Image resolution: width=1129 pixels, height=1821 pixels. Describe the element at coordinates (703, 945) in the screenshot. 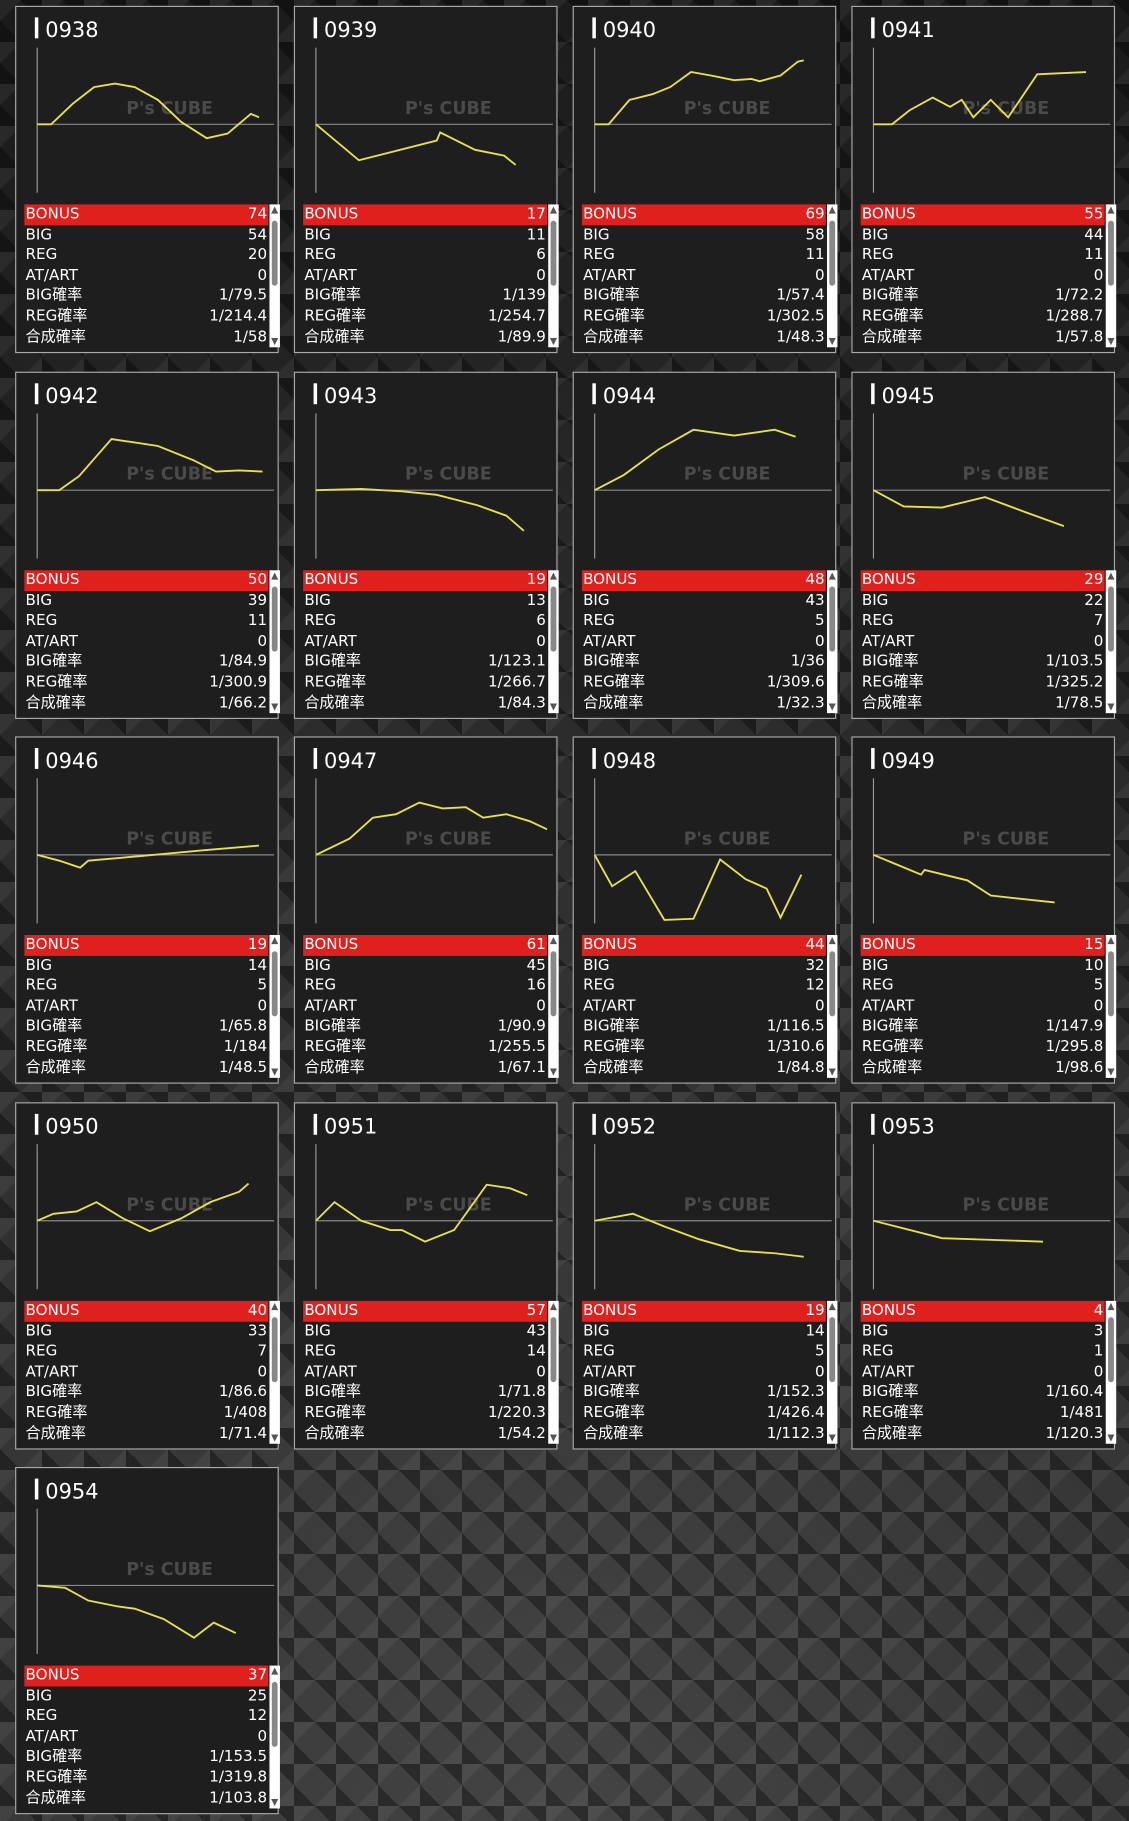

I see `stats-row: BONUS 44` at that location.